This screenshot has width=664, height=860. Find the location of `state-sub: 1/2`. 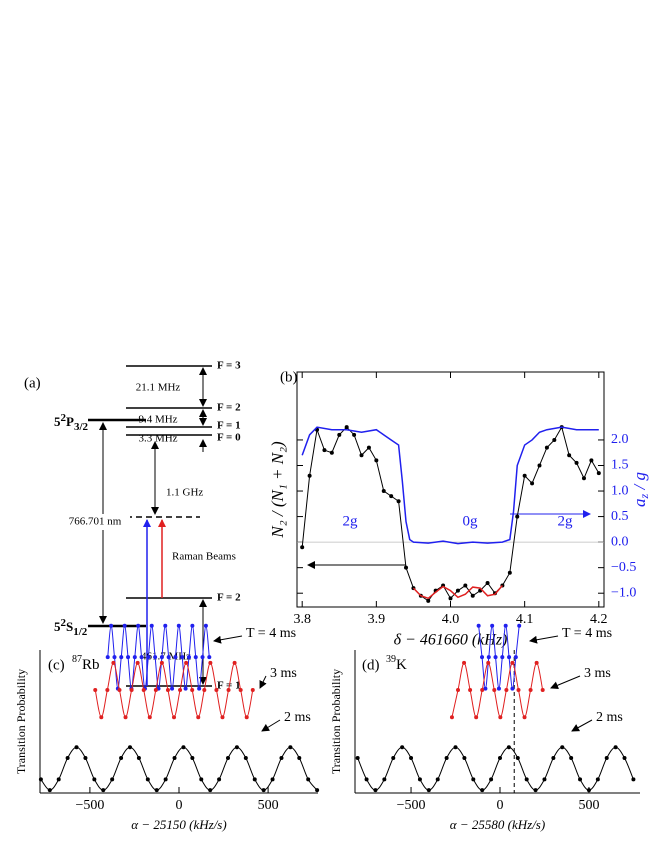

state-sub: 1/2 is located at coordinates (80, 632).